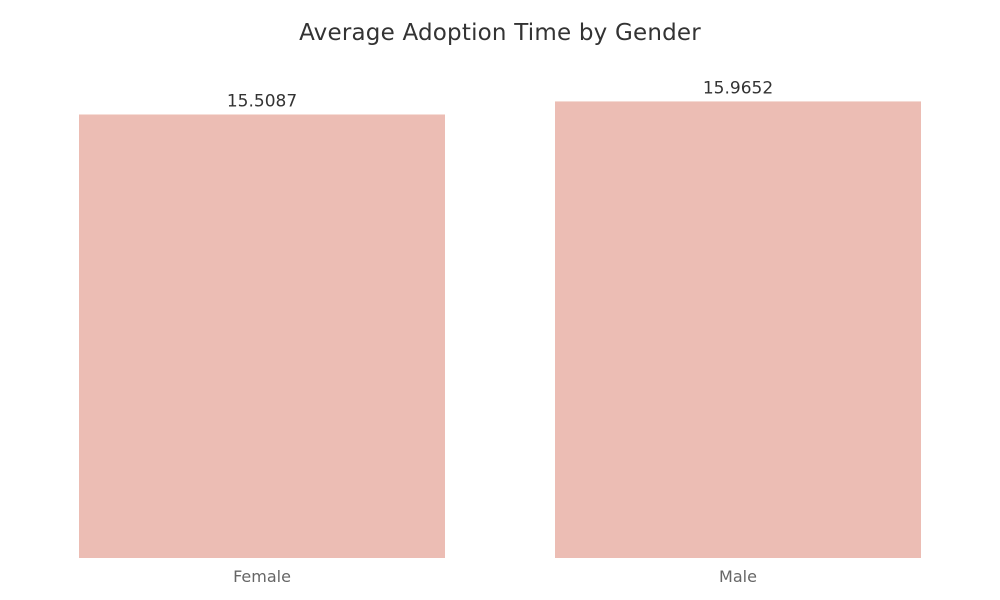  What do you see at coordinates (495, 576) in the screenshot?
I see `category-labels-group: Female Male` at bounding box center [495, 576].